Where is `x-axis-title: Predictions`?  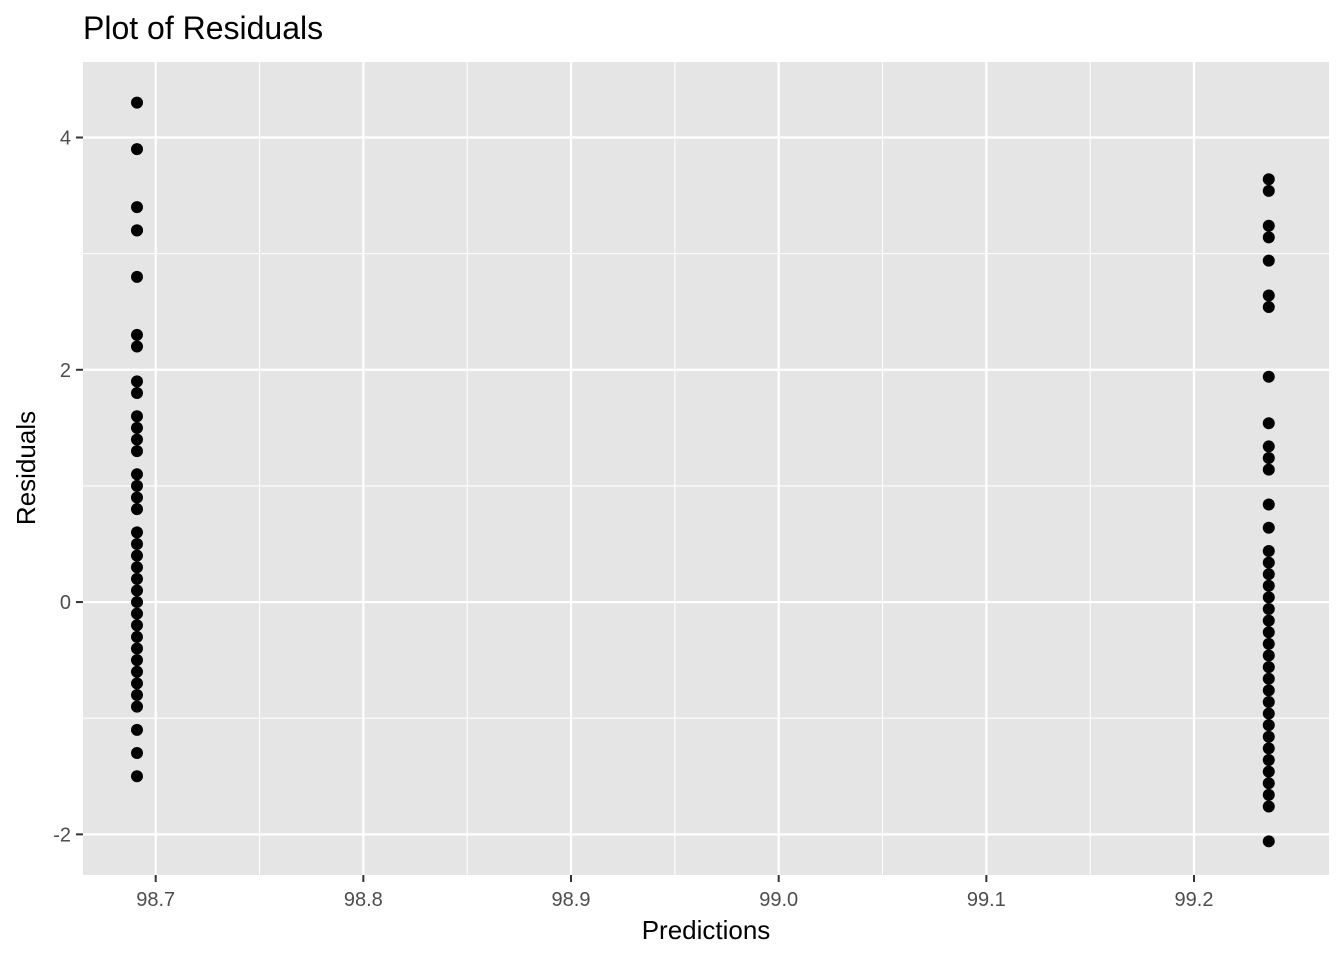 x-axis-title: Predictions is located at coordinates (706, 930).